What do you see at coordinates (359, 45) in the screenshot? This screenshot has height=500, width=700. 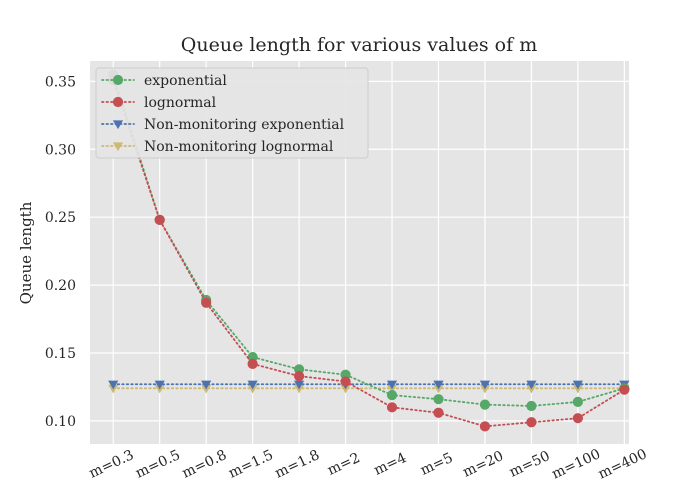 I see `chart-title: Queue length for various values of m` at bounding box center [359, 45].